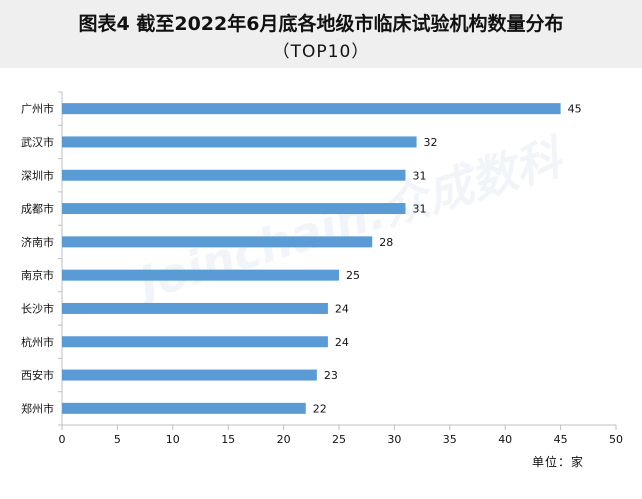 Image resolution: width=642 pixels, height=499 pixels. I want to click on category-label: 武汉市, so click(37, 142).